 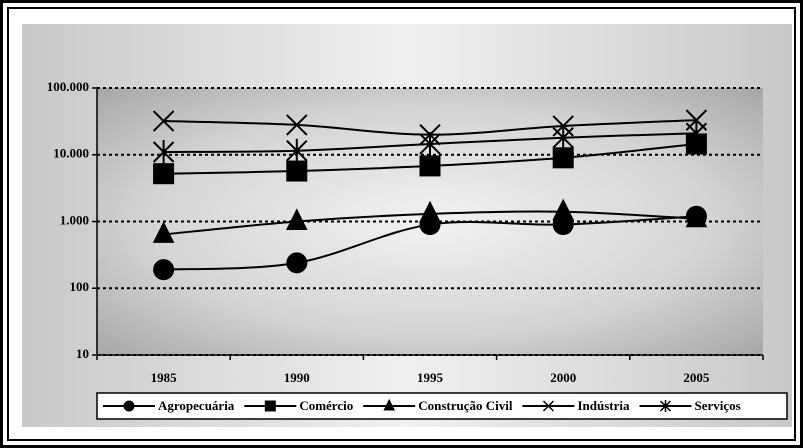 I want to click on y-tick-label: 100.000, so click(x=68, y=86).